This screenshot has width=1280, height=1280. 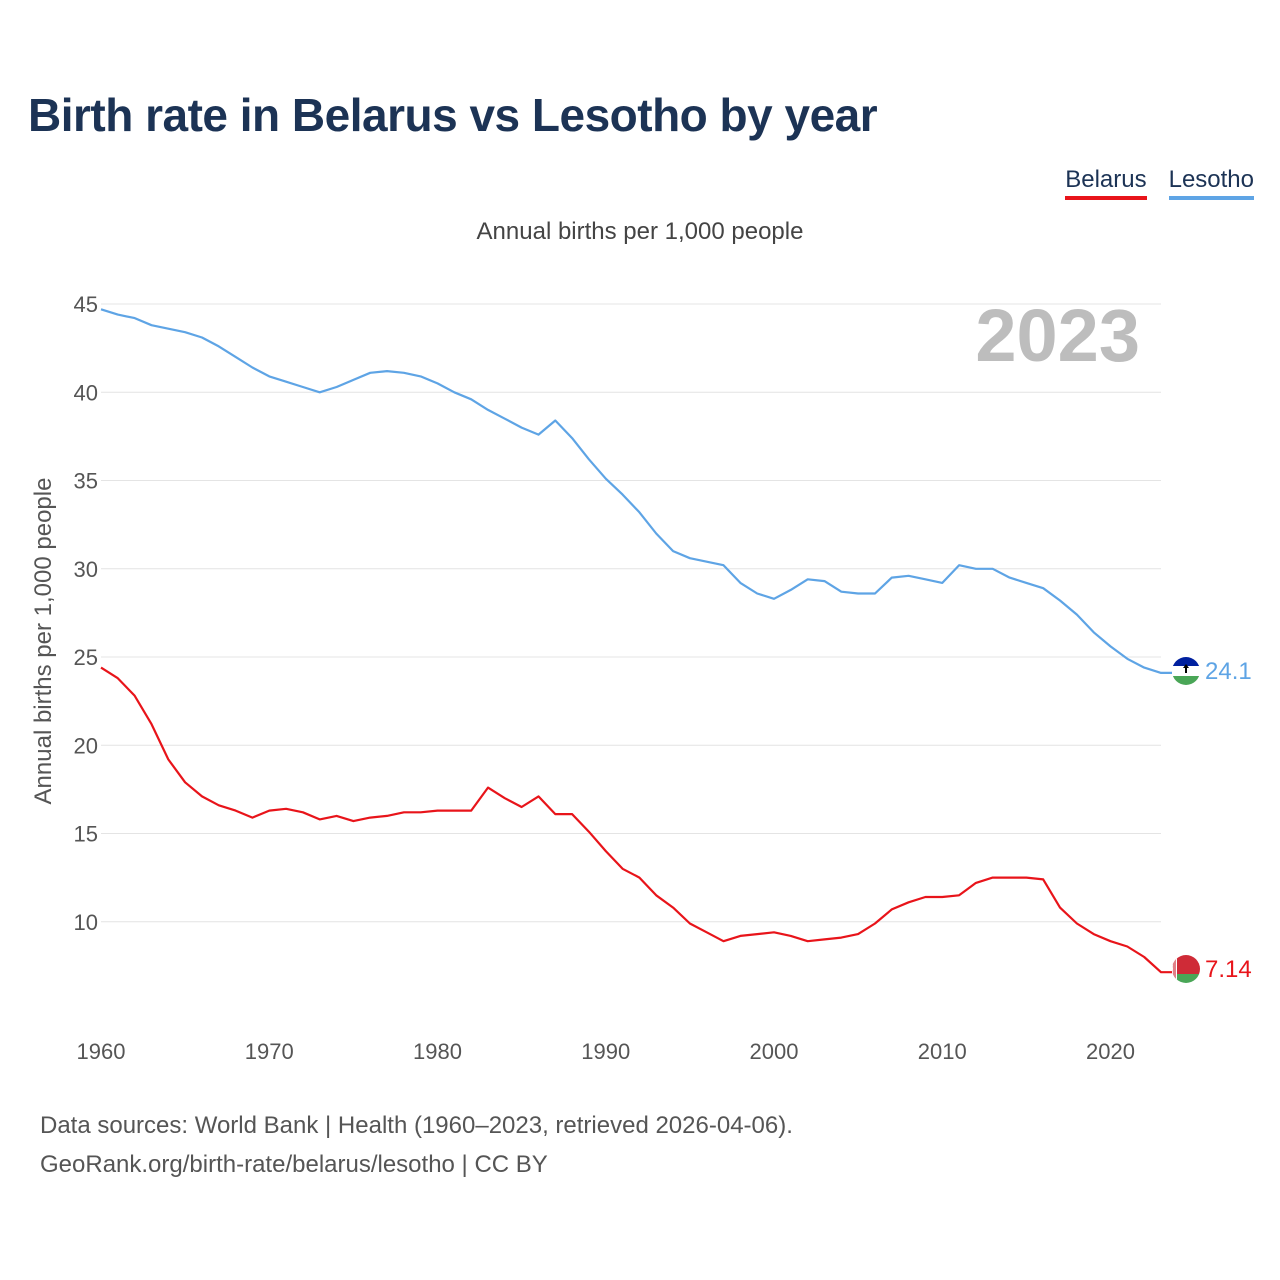 I want to click on y-tick-label: 45, so click(x=86, y=304).